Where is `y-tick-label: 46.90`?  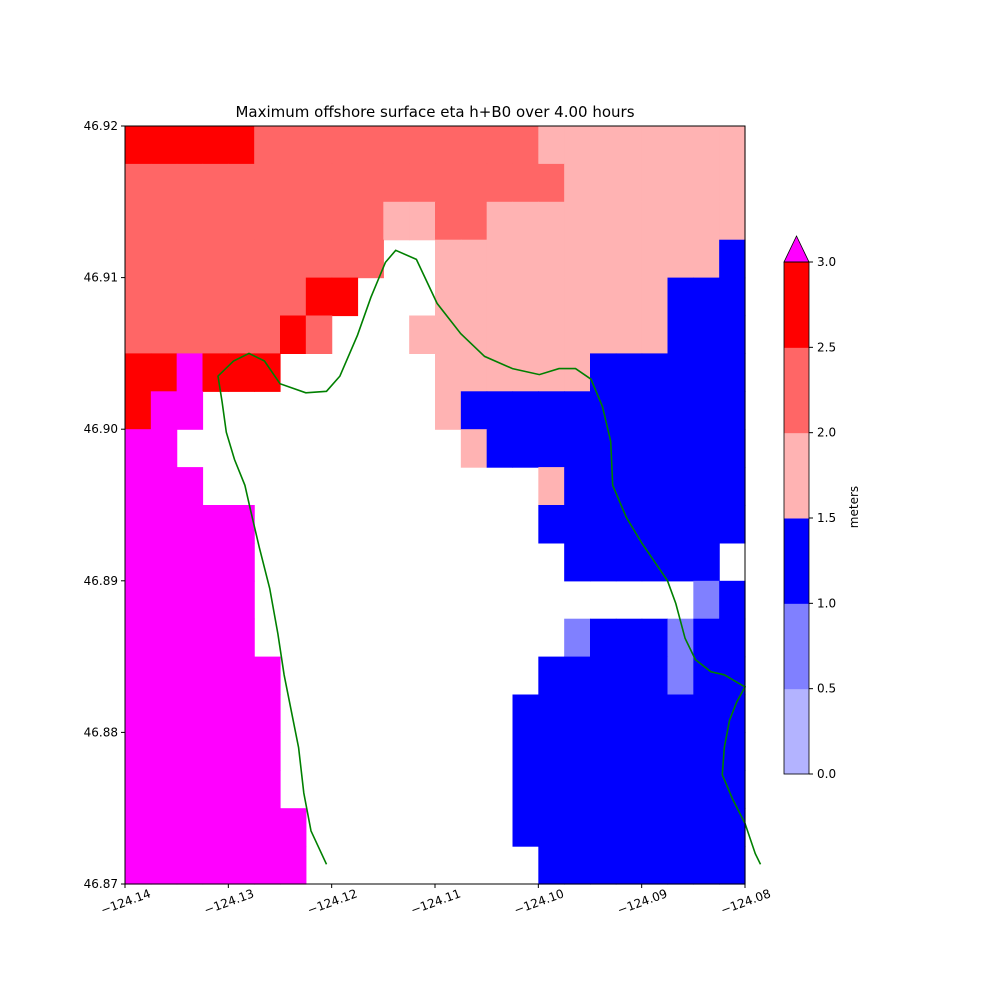
y-tick-label: 46.90 is located at coordinates (101, 429).